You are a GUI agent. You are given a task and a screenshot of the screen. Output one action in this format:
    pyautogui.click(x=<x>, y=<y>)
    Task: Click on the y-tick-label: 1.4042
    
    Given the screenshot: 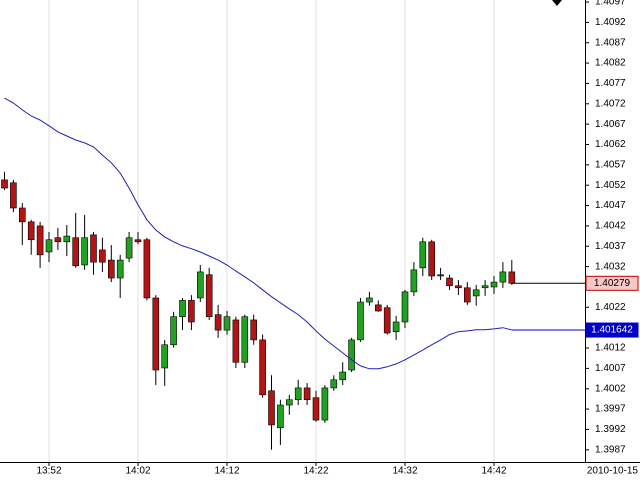 What is the action you would take?
    pyautogui.click(x=610, y=226)
    